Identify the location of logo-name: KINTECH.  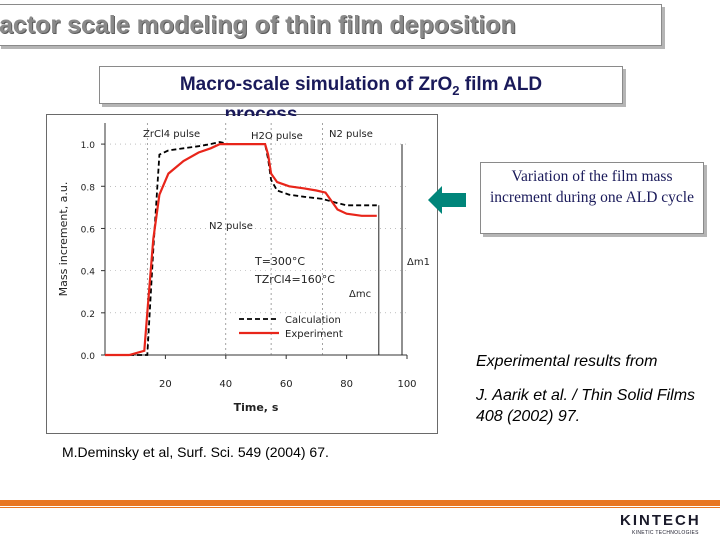
(660, 520).